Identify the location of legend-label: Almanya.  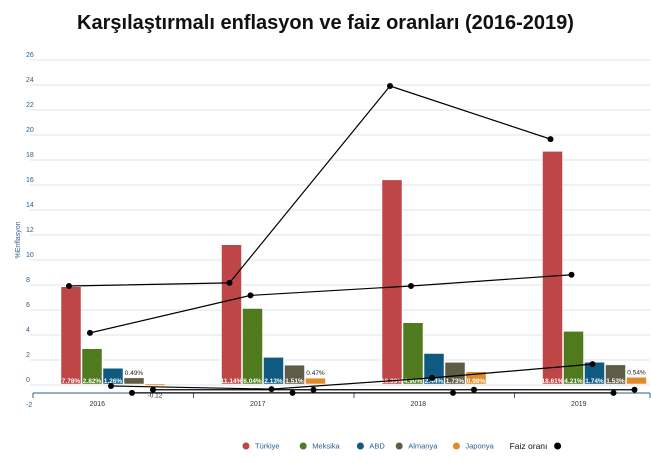
(423, 446).